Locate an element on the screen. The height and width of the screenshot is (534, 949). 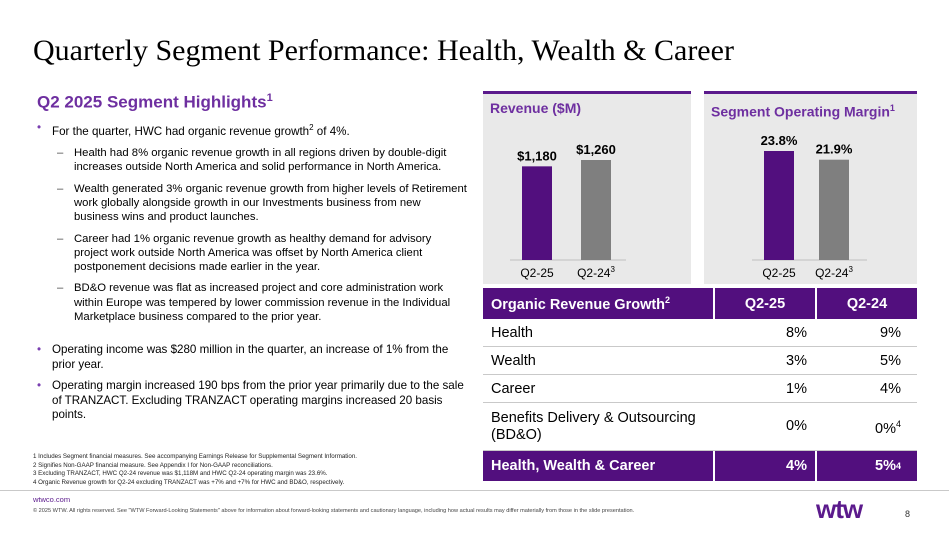
revenue-chart-panel: Revenue ($M) $1,180 Q2-25 $1,260 Q2-243 is located at coordinates (587, 187).